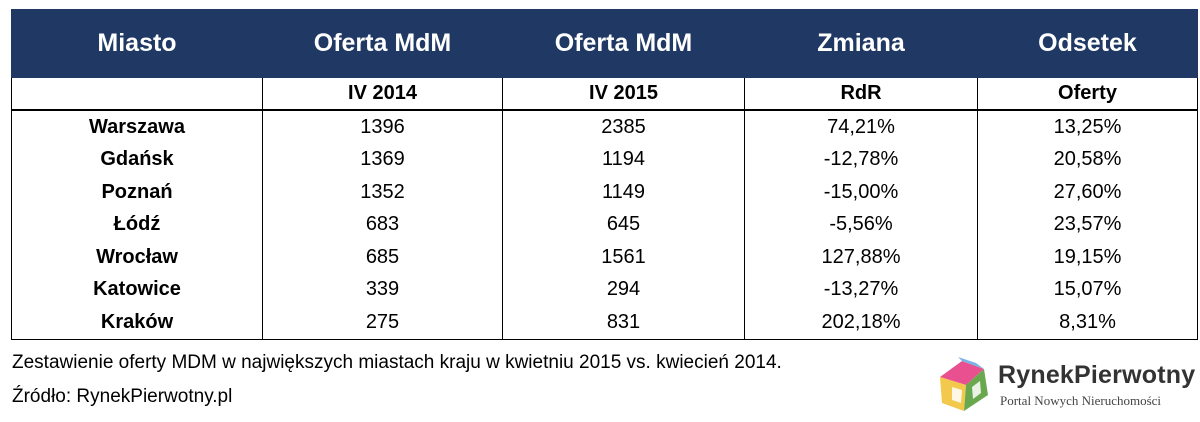 The image size is (1200, 422). Describe the element at coordinates (623, 224) in the screenshot. I see `offer-2015-cell: 645` at that location.